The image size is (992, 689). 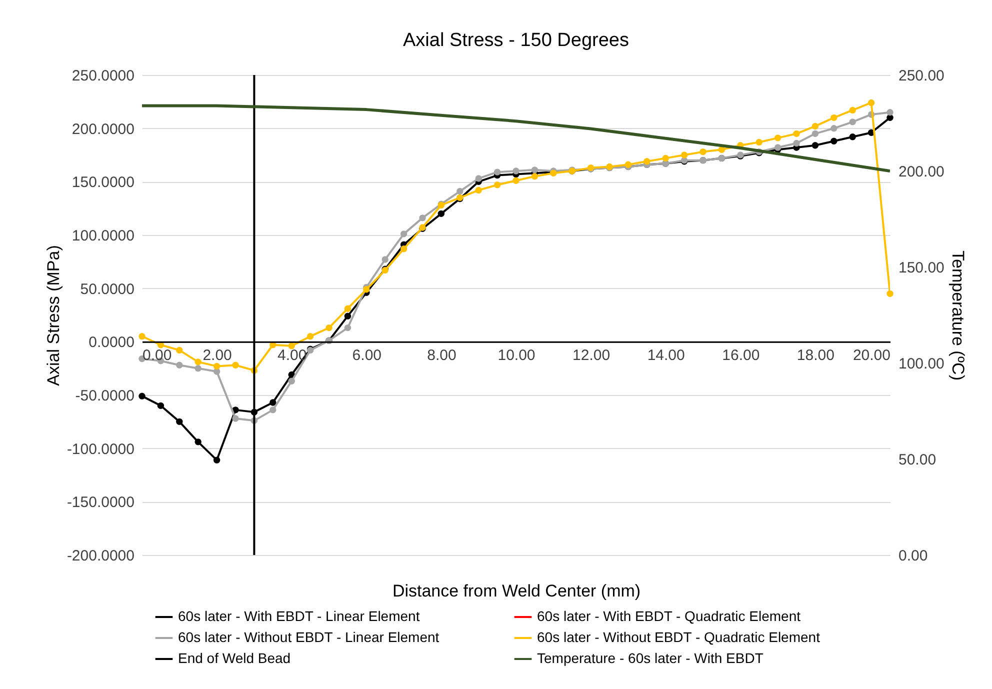 I want to click on x-tick-label: 6.00, so click(x=367, y=355).